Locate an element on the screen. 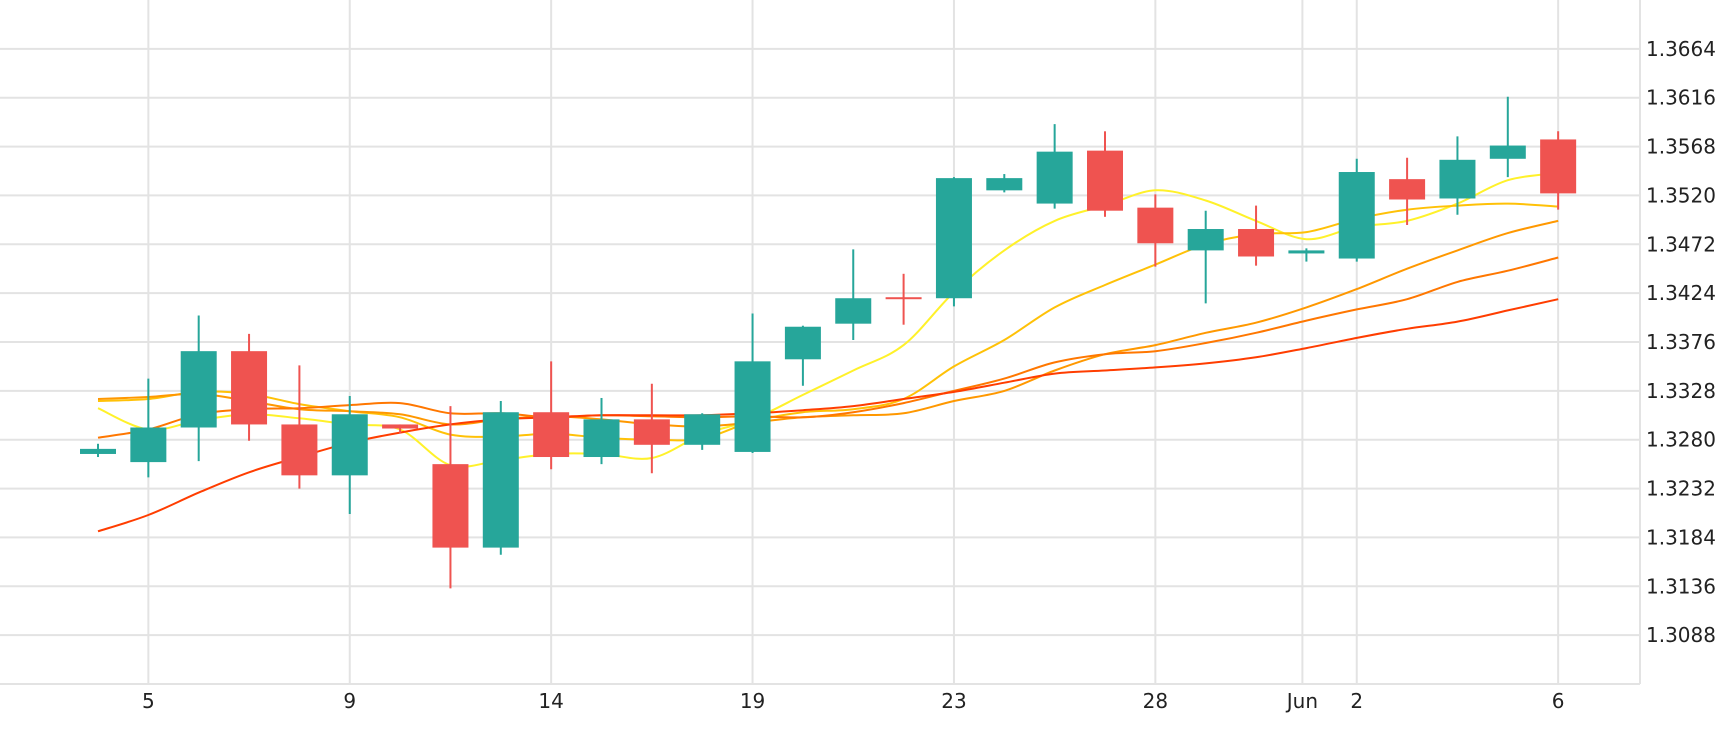  x-tick-label: Jun is located at coordinates (1301, 701).